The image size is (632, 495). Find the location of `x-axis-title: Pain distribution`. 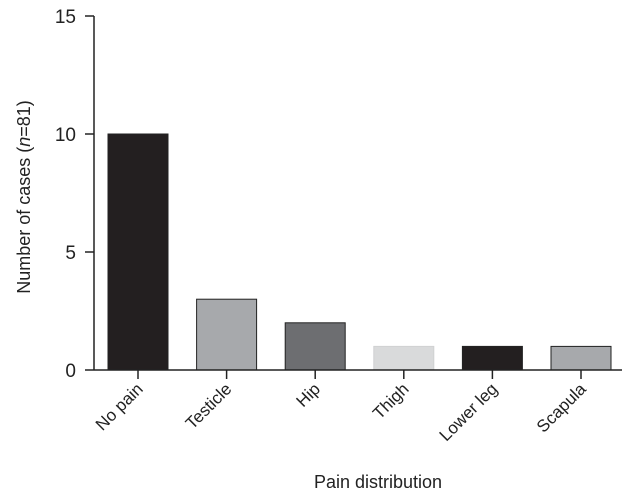

x-axis-title: Pain distribution is located at coordinates (378, 482).